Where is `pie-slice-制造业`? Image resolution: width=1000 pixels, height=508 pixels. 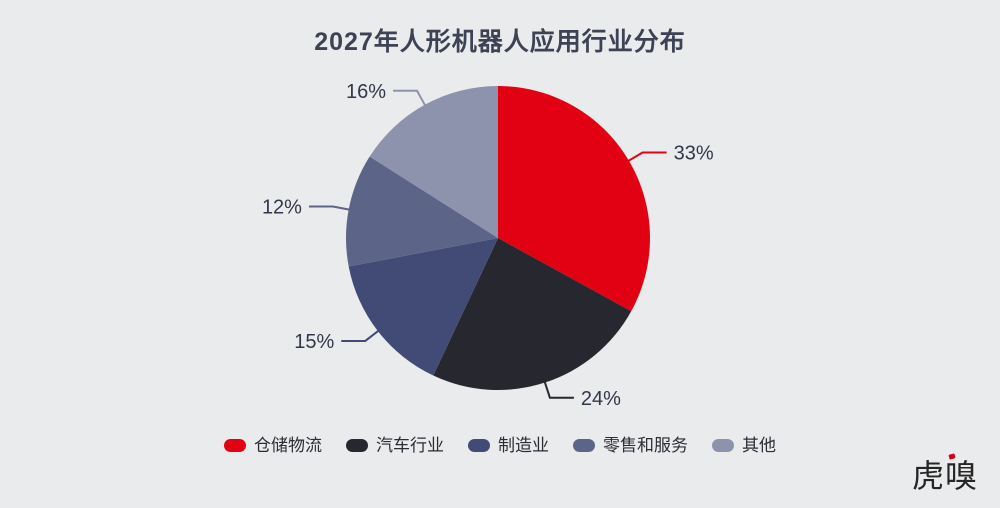
pie-slice-制造业 is located at coordinates (423, 307).